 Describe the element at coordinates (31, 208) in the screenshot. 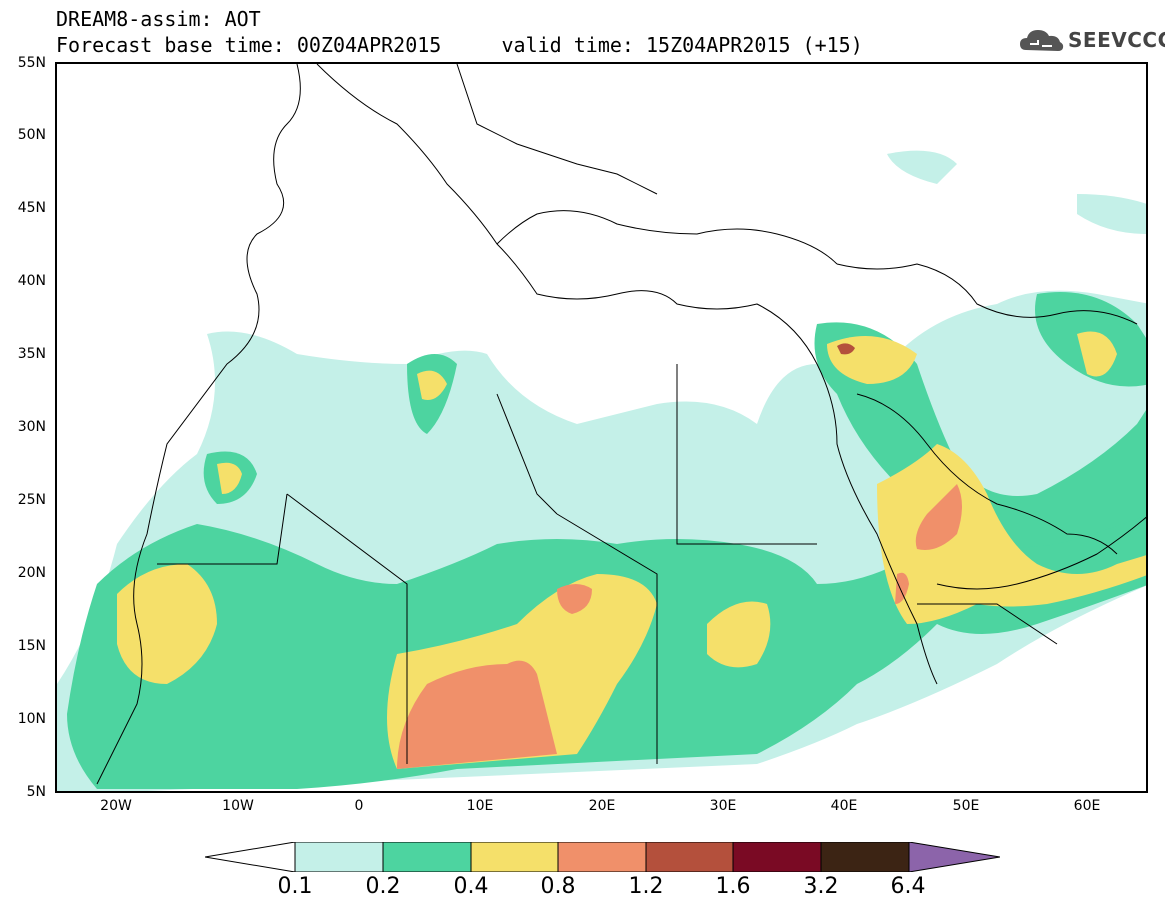

I see `lat-label-45n: 45N` at that location.